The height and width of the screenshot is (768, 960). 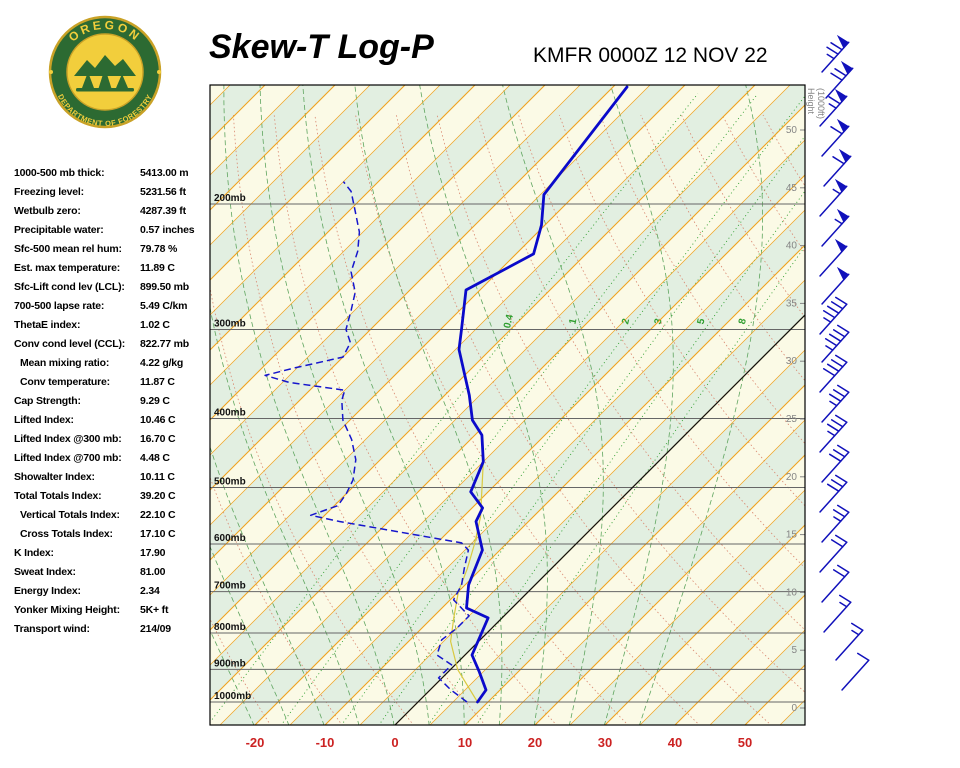 What do you see at coordinates (105, 90) in the screenshot?
I see `logo-ground` at bounding box center [105, 90].